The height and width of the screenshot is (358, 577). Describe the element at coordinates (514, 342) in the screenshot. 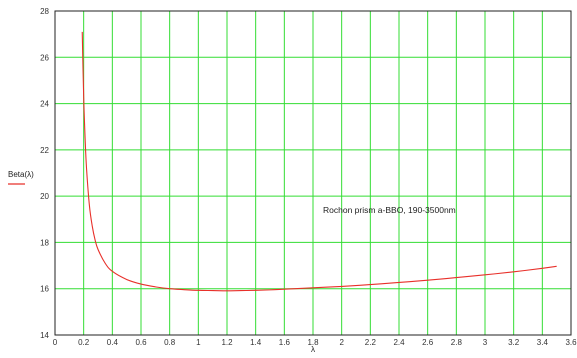

I see `x-tick-label: 3.2` at that location.